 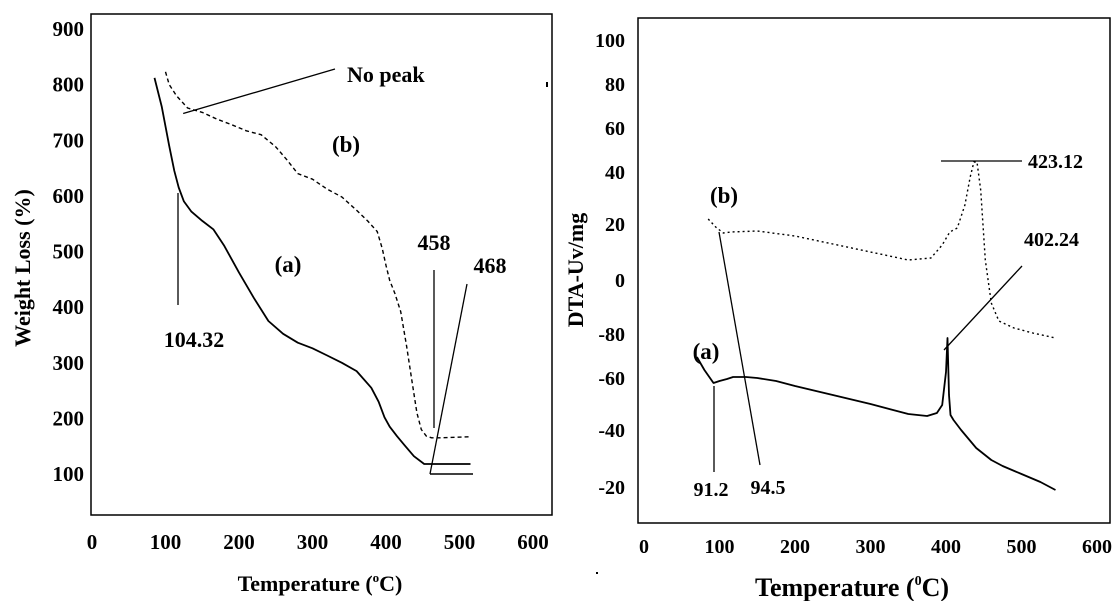 I want to click on left-x-tick-label: 300, so click(x=313, y=542).